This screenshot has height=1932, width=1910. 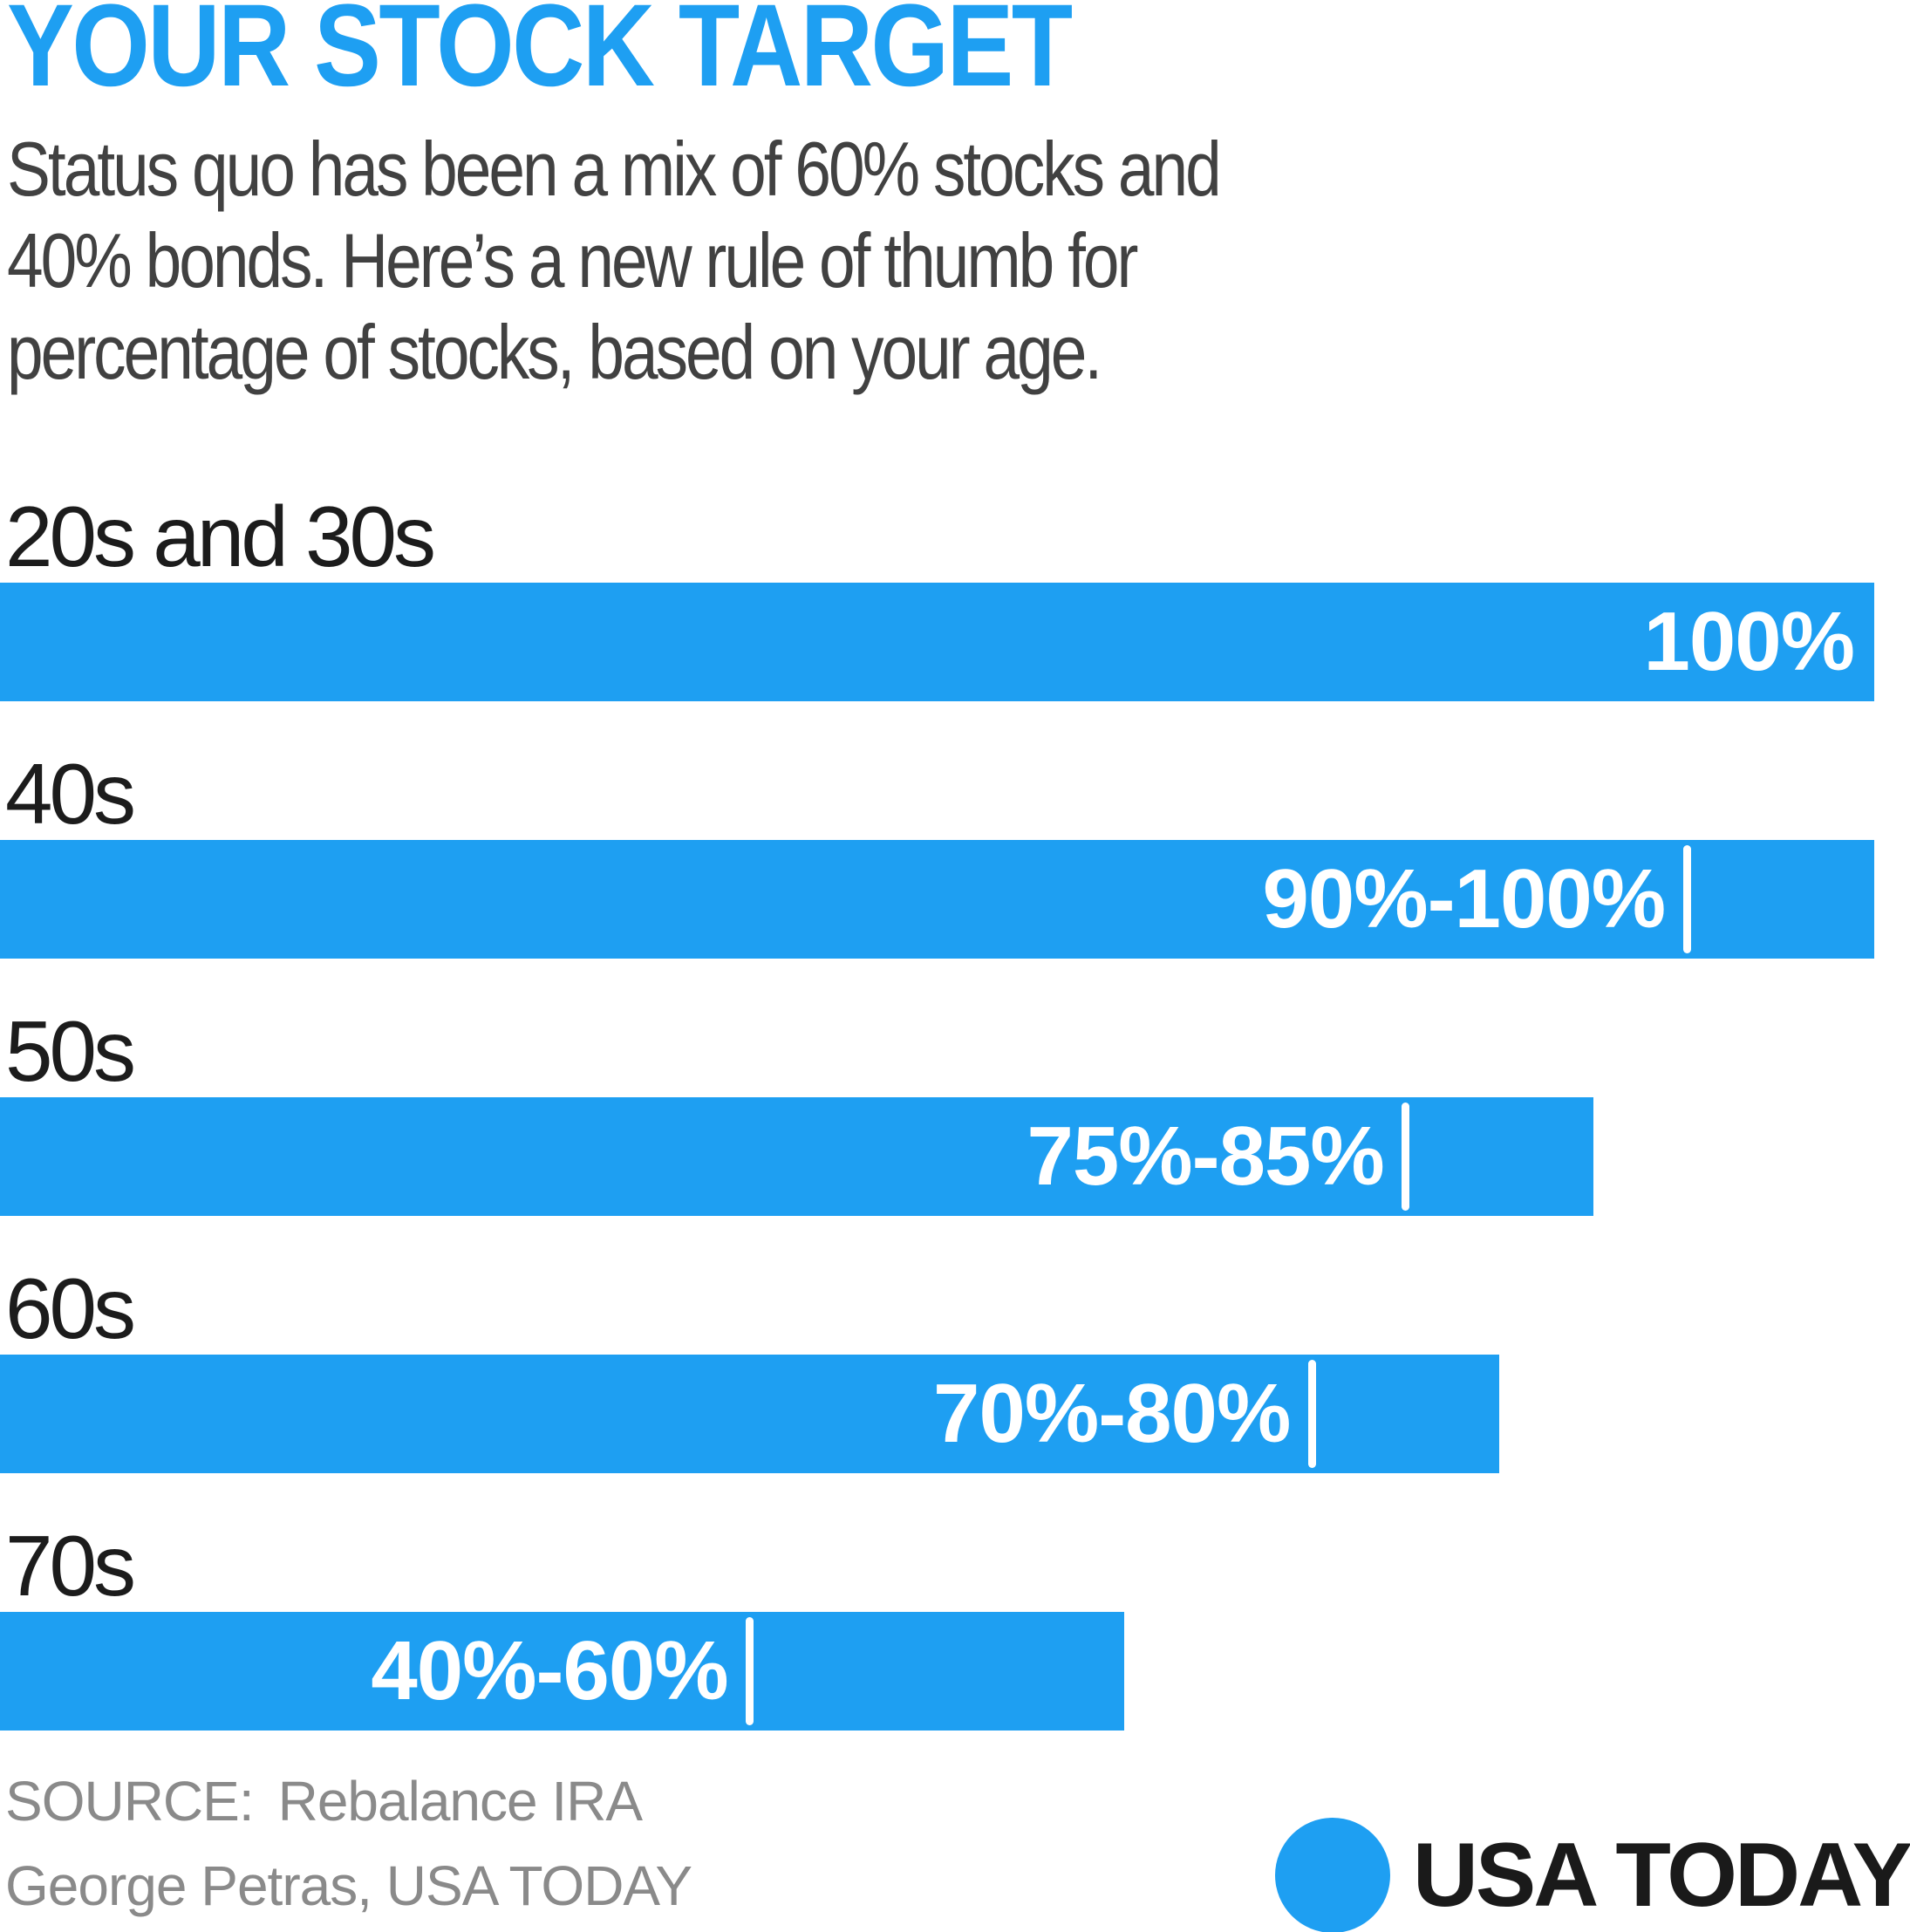 What do you see at coordinates (1332, 1875) in the screenshot?
I see `usa-today-ball-icon` at bounding box center [1332, 1875].